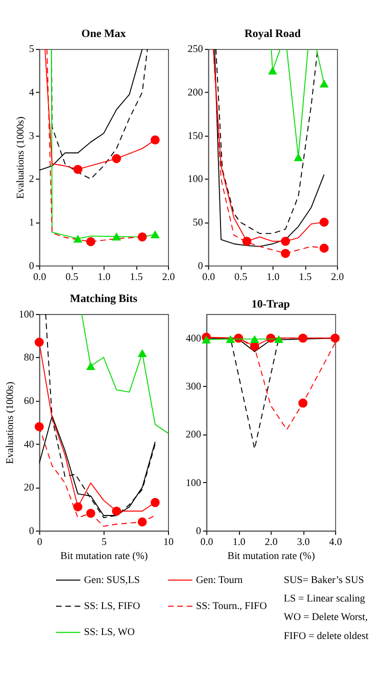 Image resolution: width=379 pixels, height=698 pixels. What do you see at coordinates (112, 606) in the screenshot?
I see `legend-label: SS: LS, FIFO` at bounding box center [112, 606].